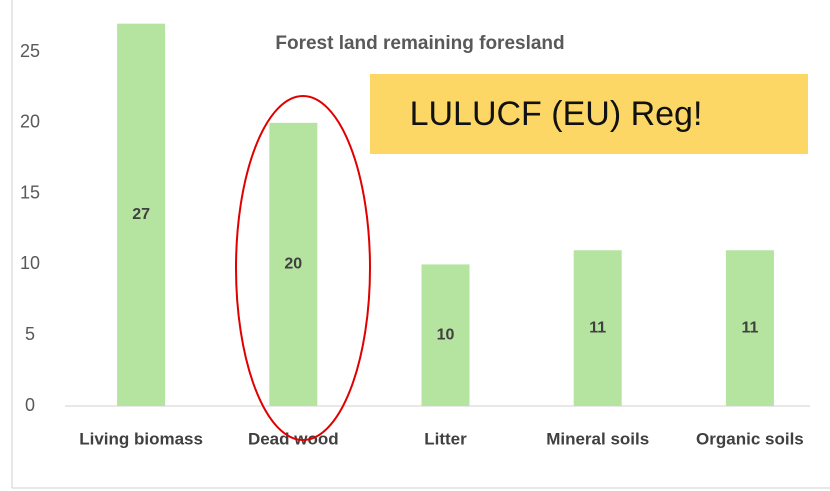 The image size is (830, 491). I want to click on y-tick-label: 0, so click(30, 405).